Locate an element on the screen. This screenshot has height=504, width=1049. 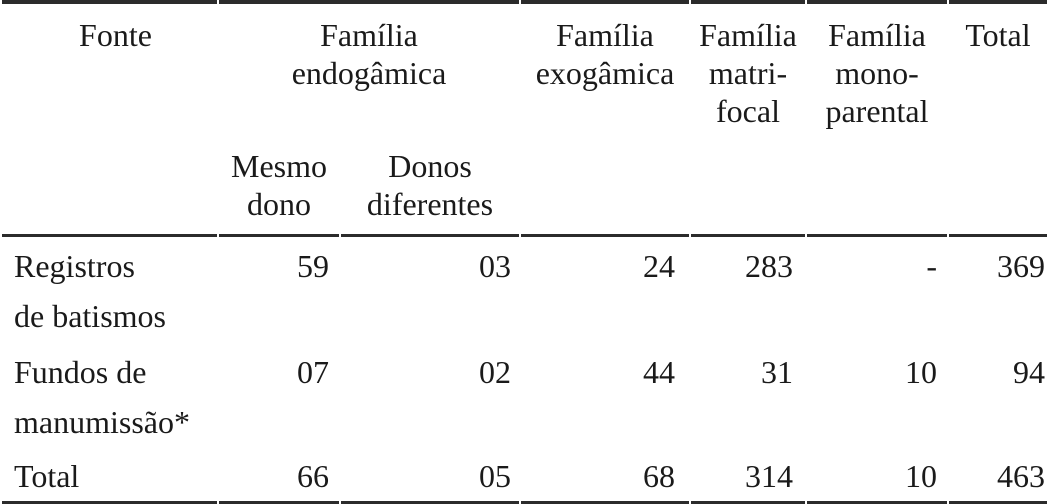
value-cell: 44 is located at coordinates (659, 372).